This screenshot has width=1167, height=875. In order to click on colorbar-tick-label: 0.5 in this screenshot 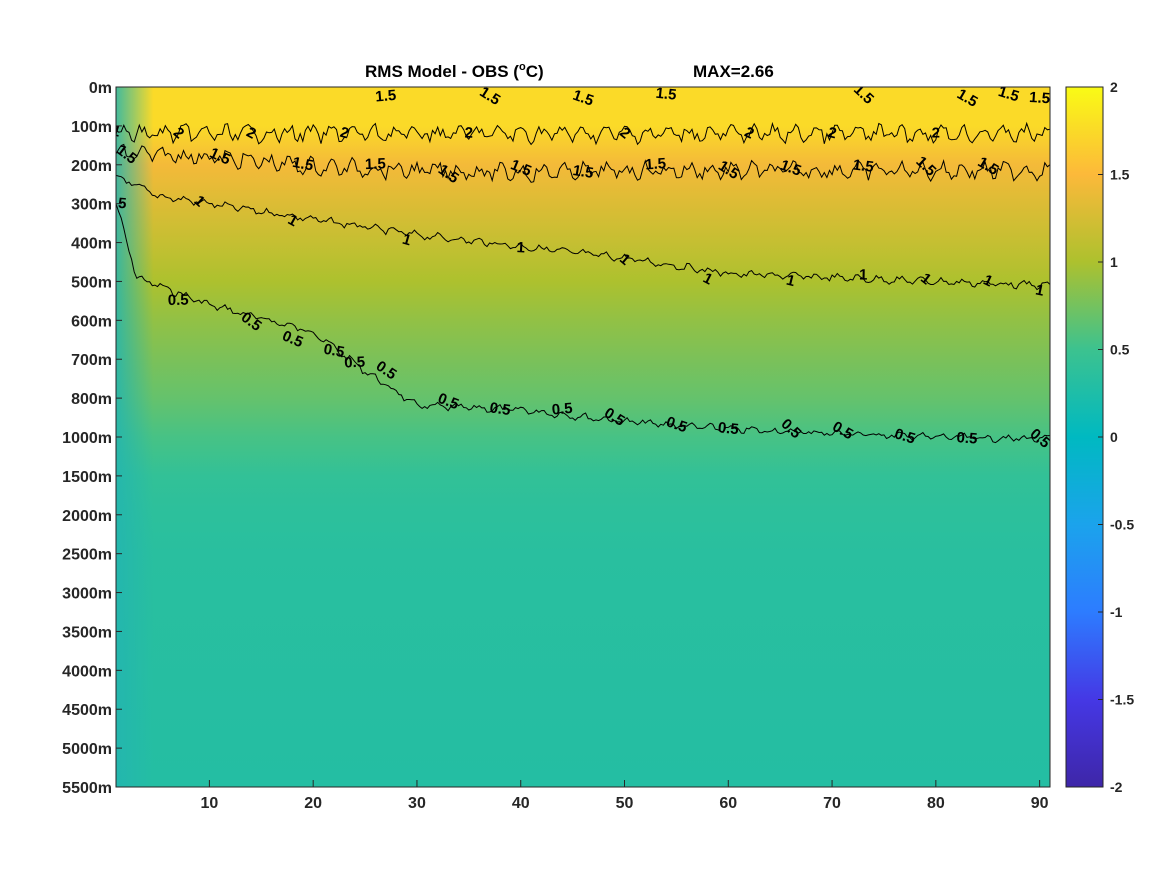, I will do `click(1120, 350)`.